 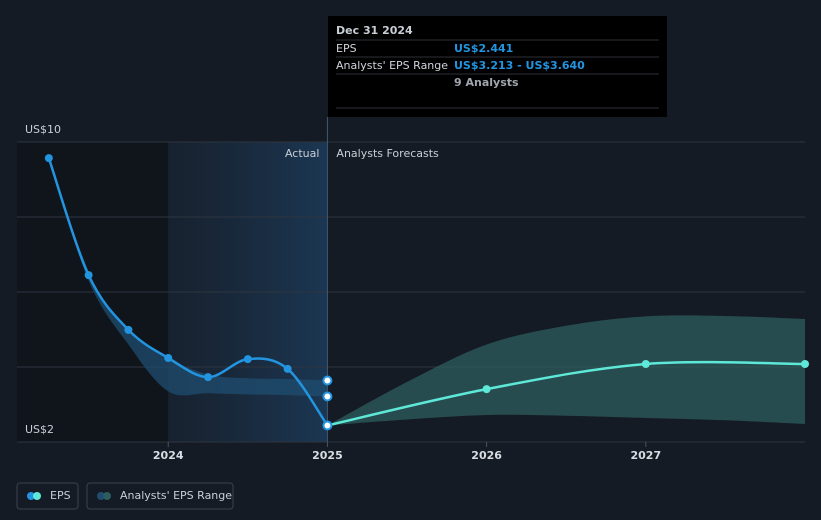 What do you see at coordinates (486, 455) in the screenshot?
I see `x-tick-label: 2026` at bounding box center [486, 455].